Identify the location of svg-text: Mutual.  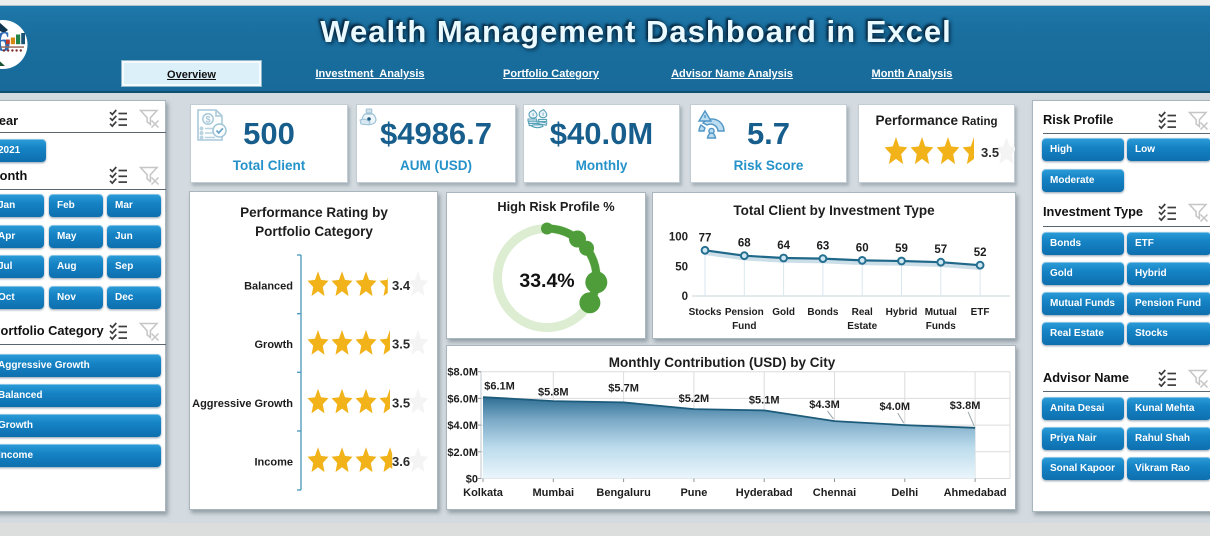
(941, 312).